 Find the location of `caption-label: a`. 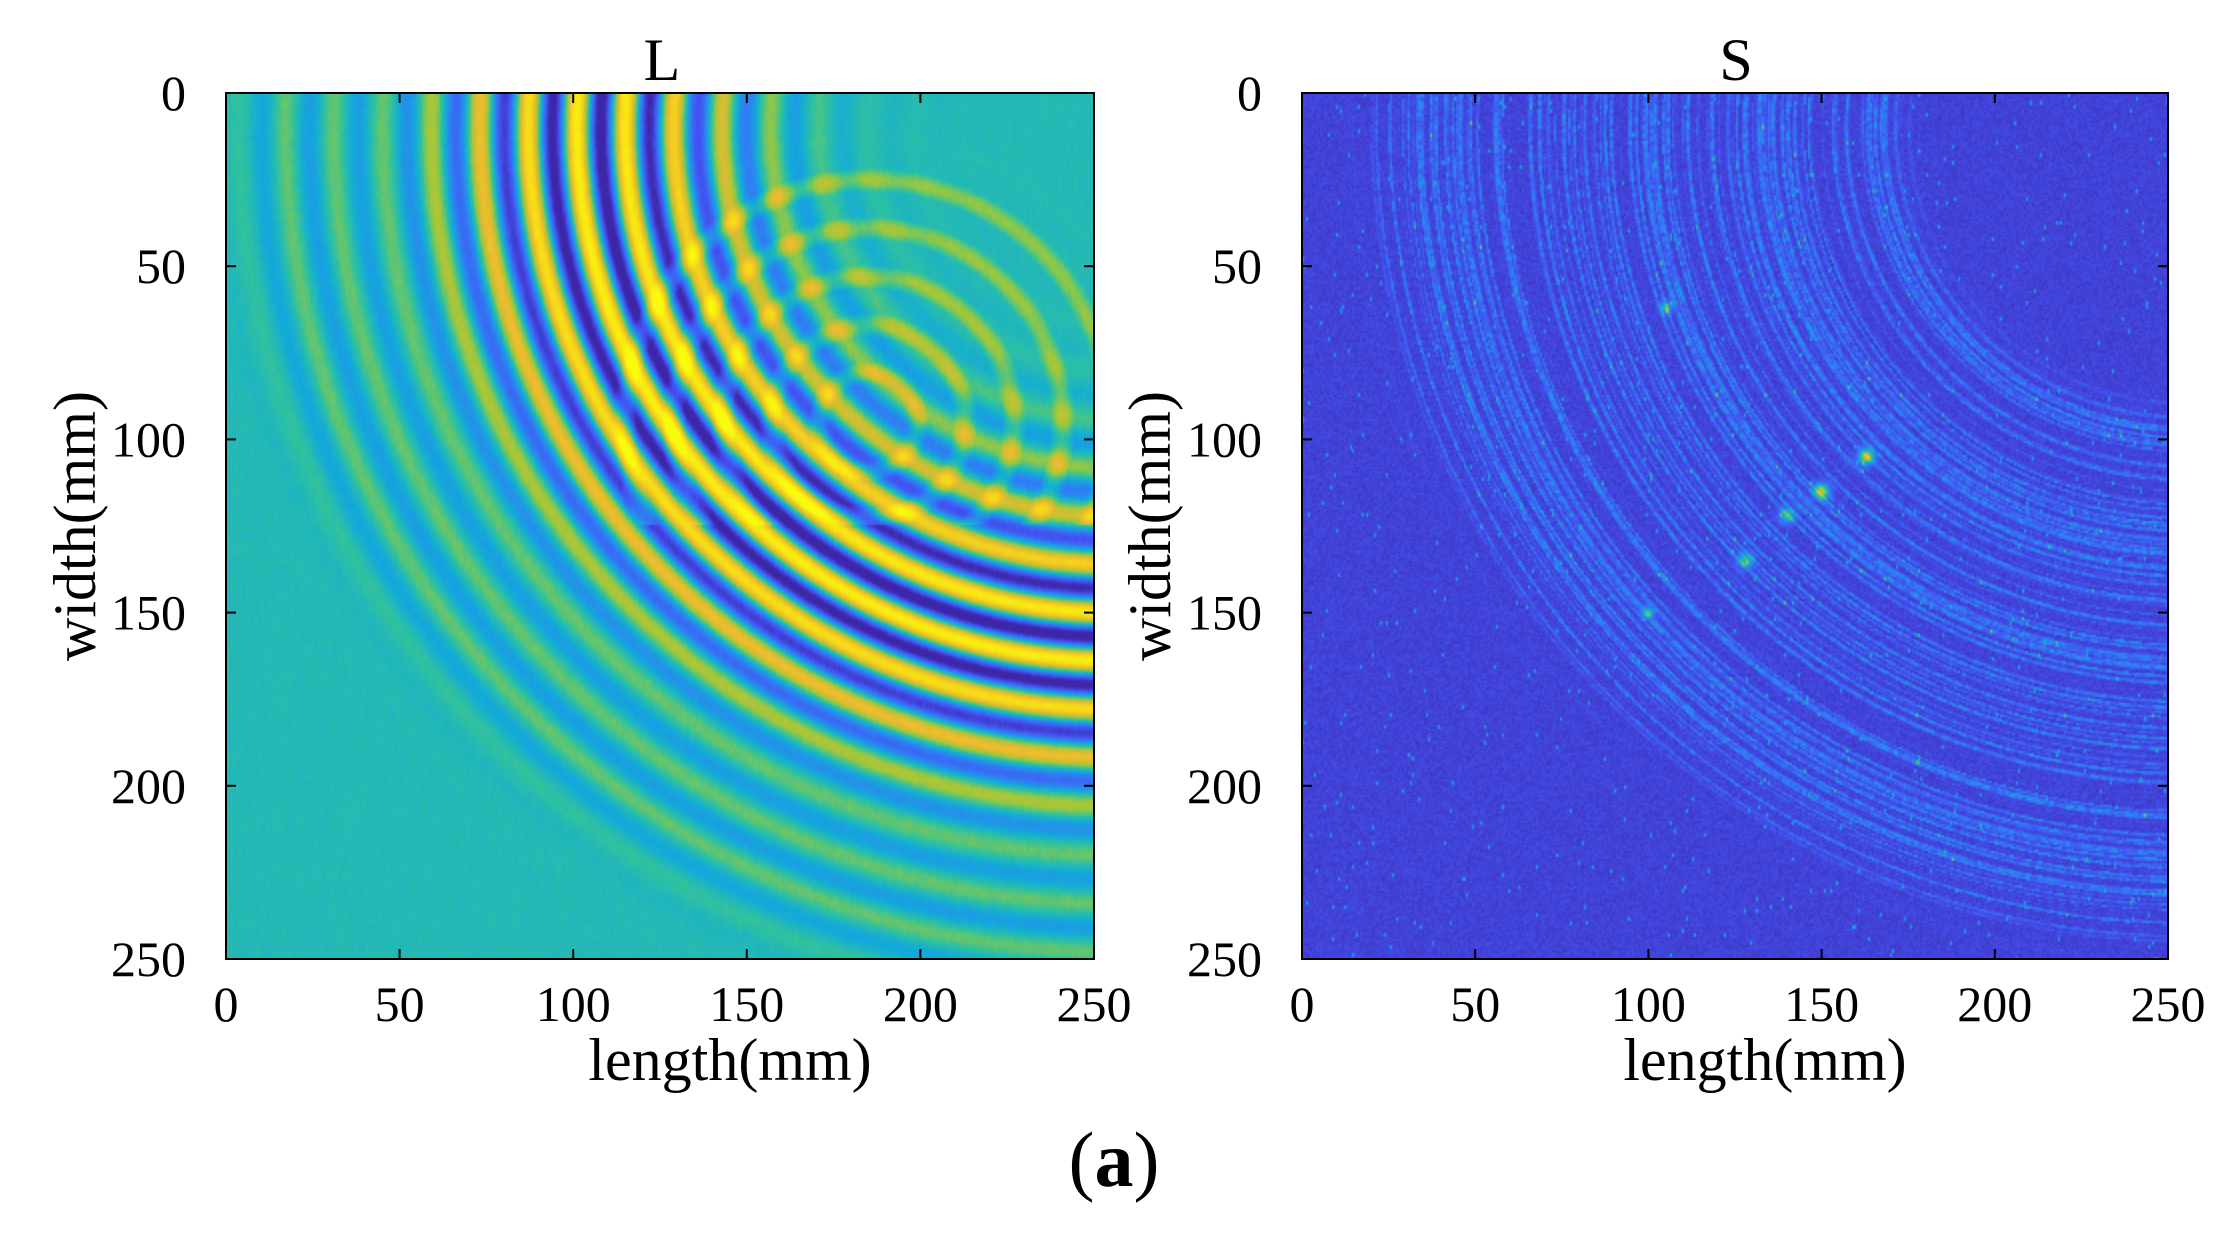

caption-label: a is located at coordinates (1114, 1159).